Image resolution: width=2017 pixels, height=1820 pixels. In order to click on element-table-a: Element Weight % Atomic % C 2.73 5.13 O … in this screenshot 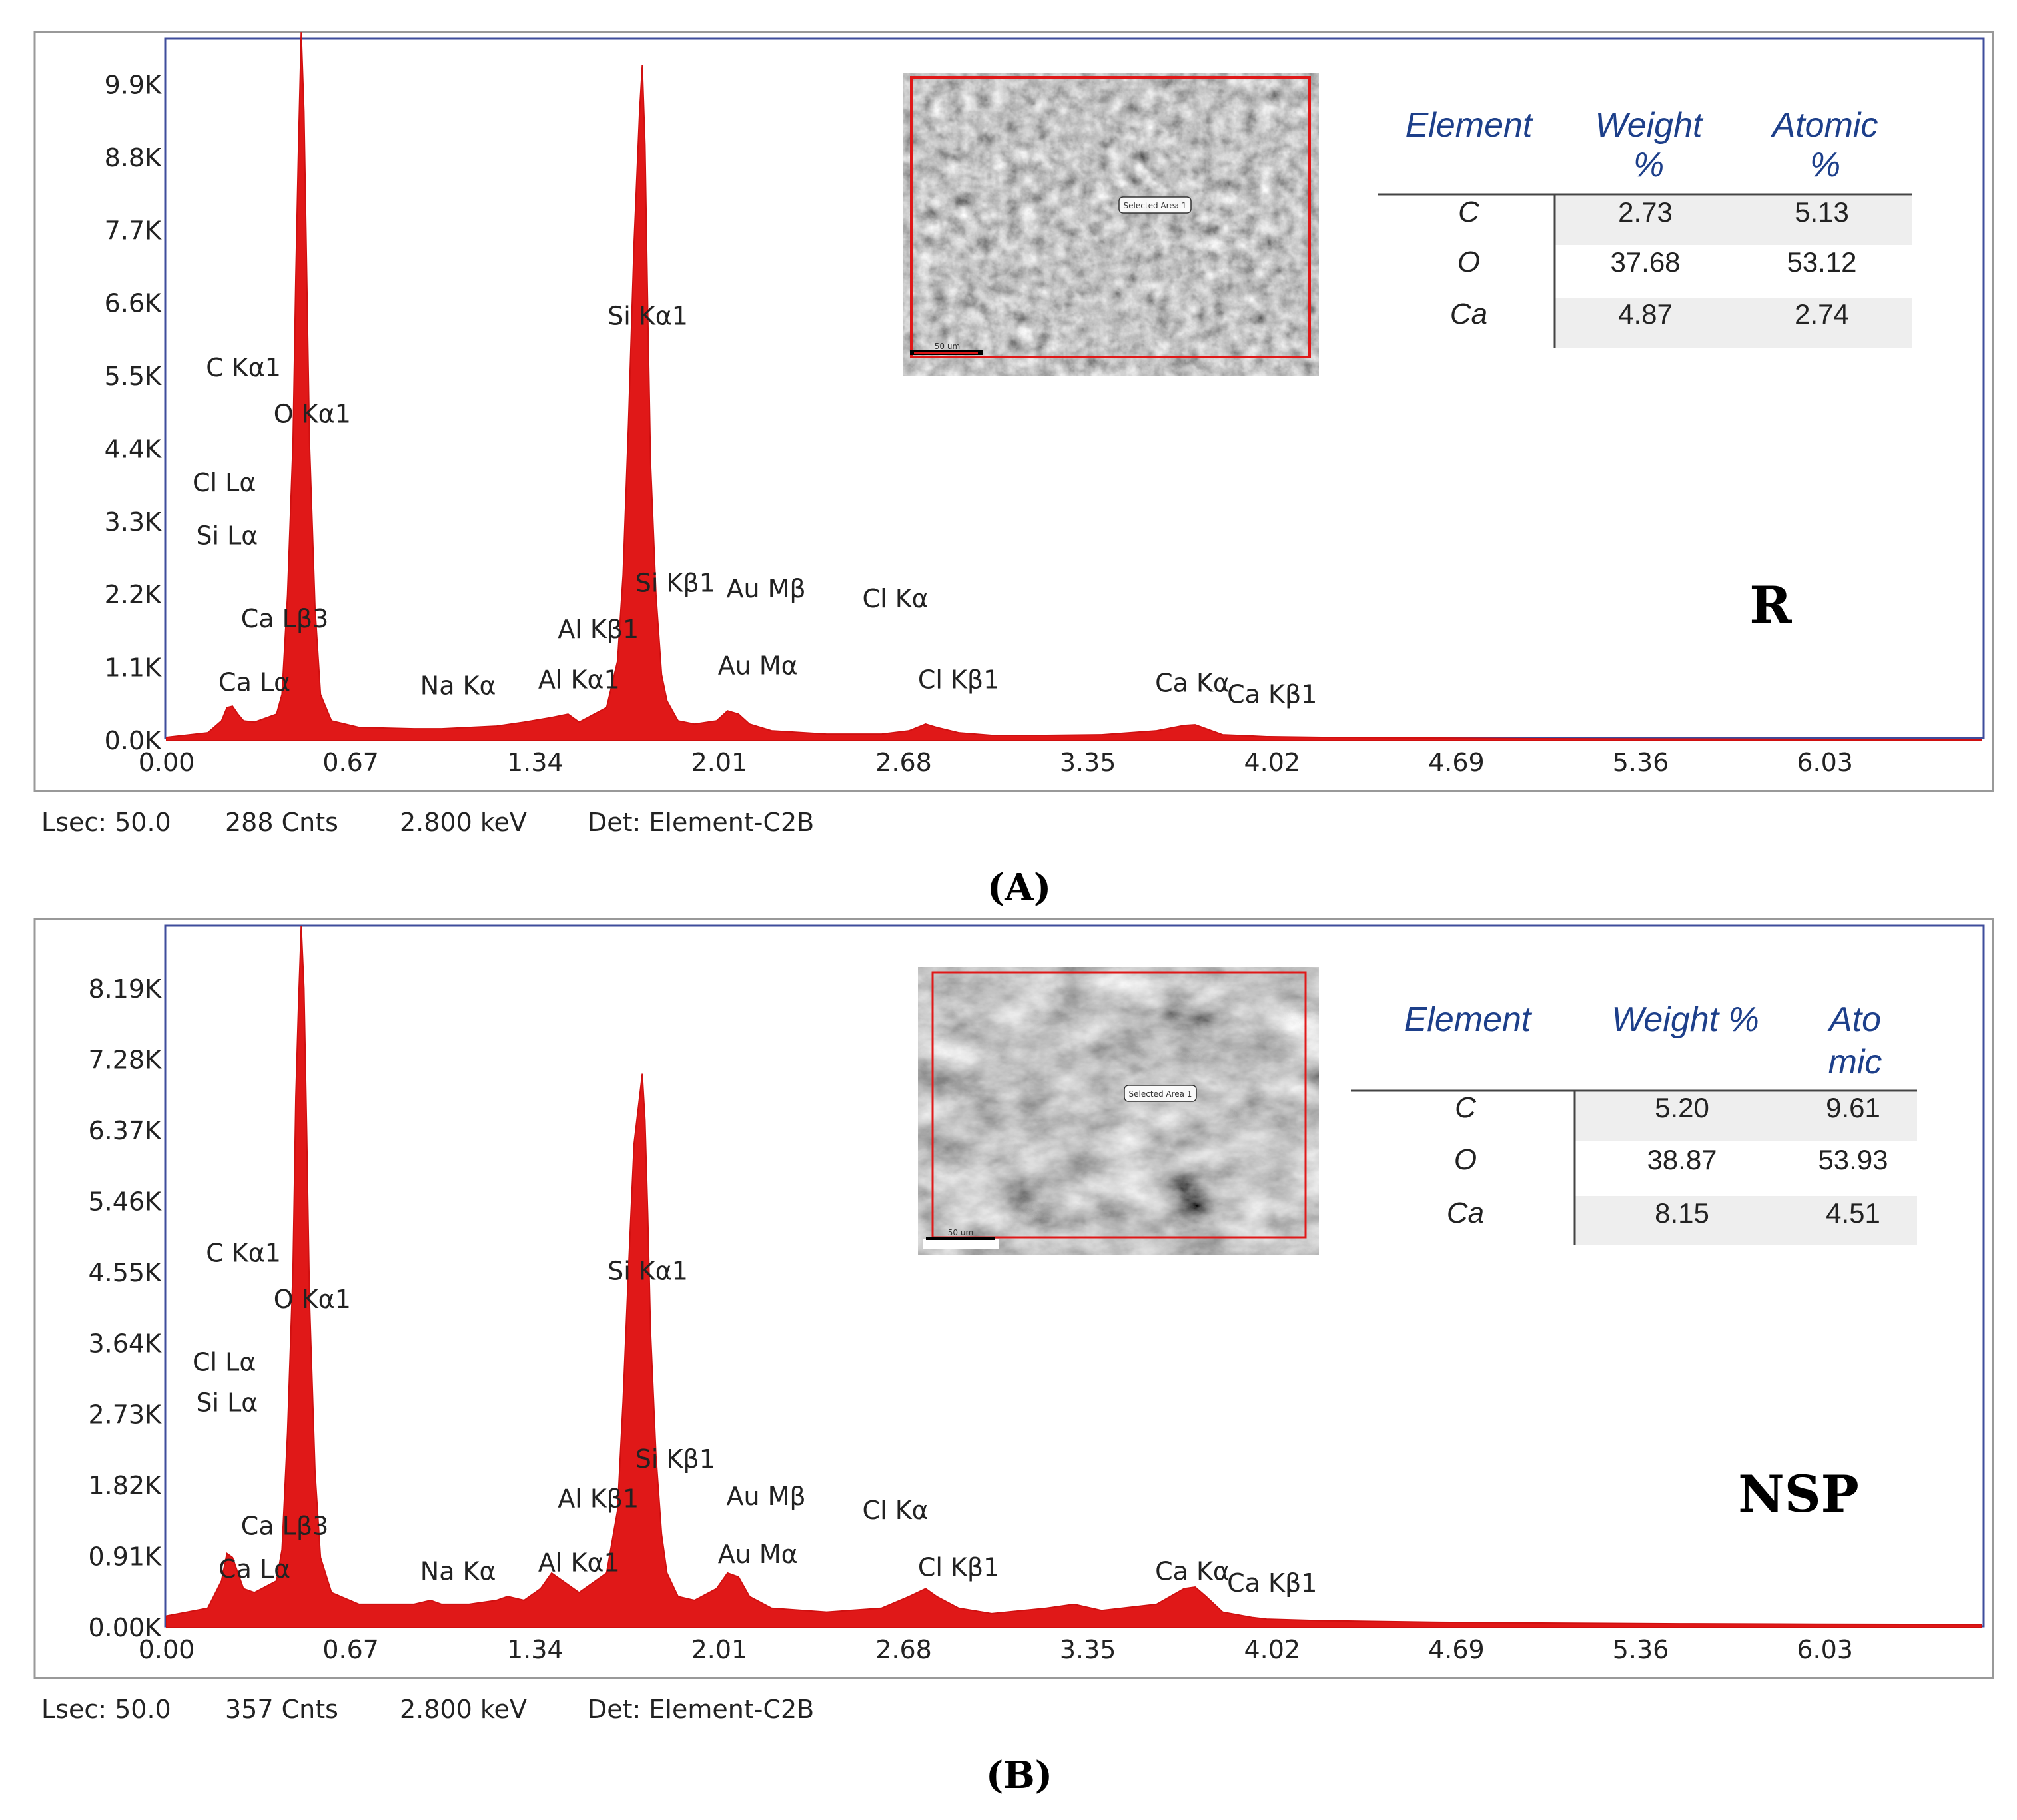, I will do `click(1645, 227)`.